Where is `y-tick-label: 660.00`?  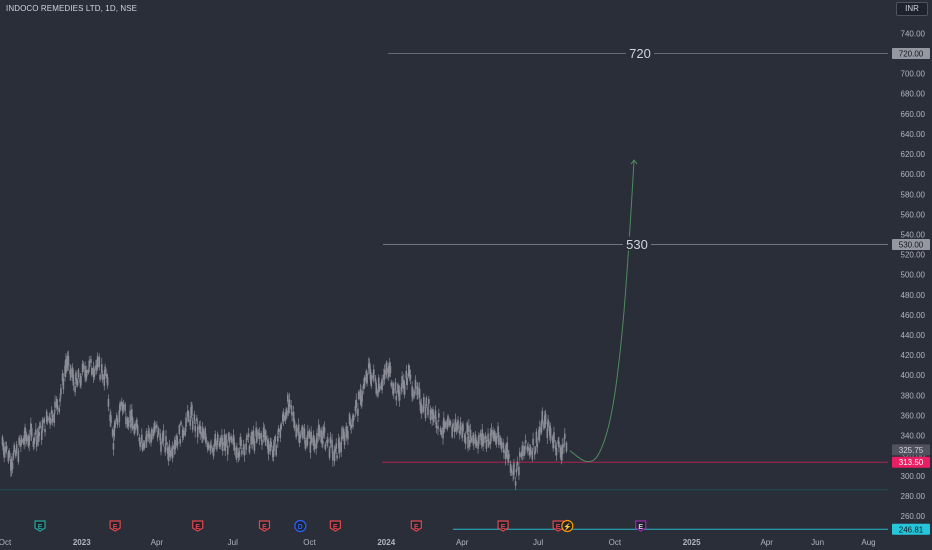
y-tick-label: 660.00 is located at coordinates (913, 114).